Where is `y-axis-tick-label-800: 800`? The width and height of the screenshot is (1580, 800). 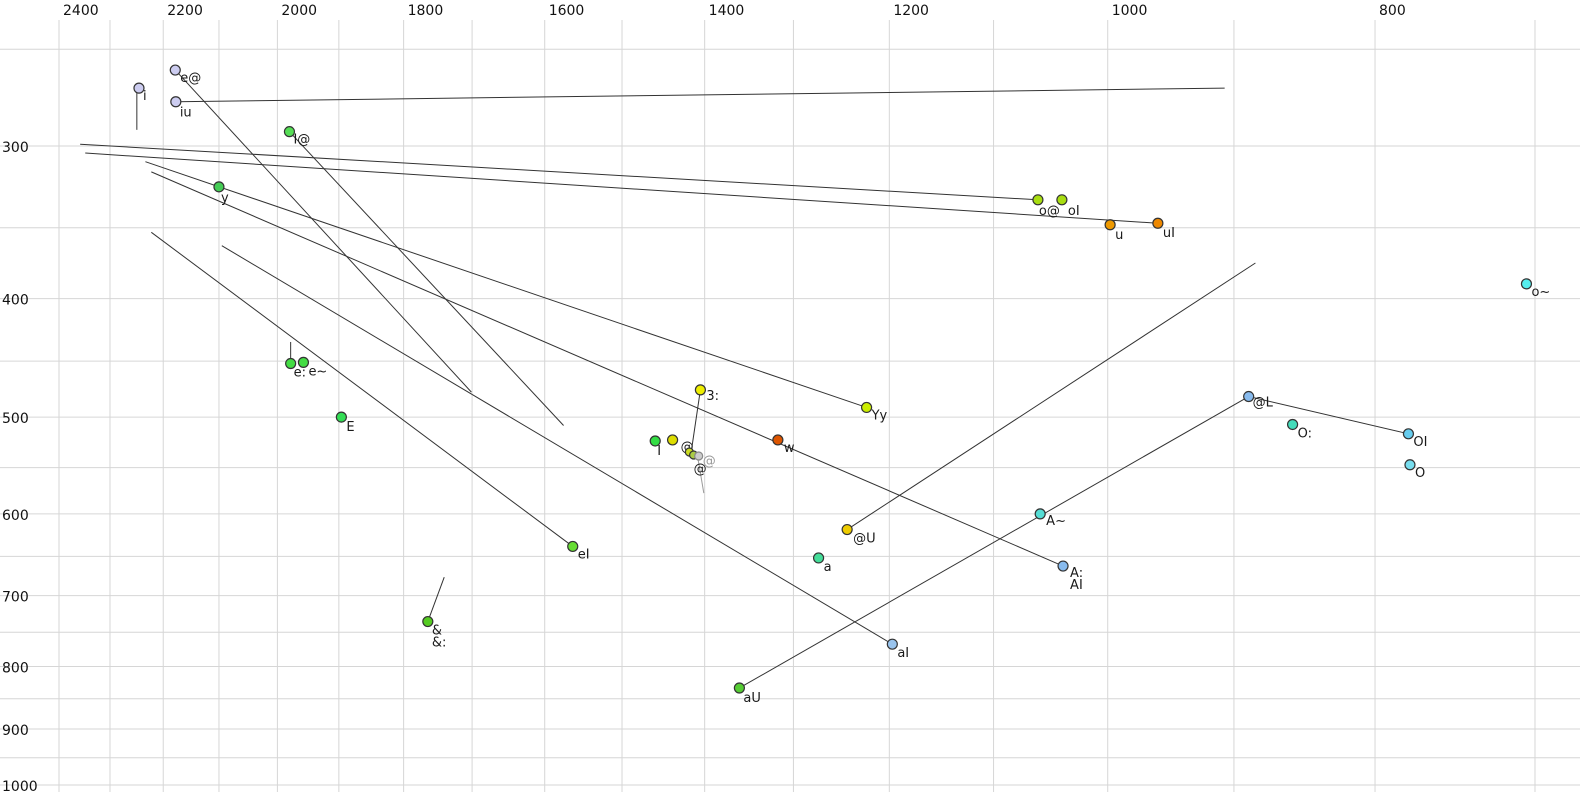
y-axis-tick-label-800: 800 is located at coordinates (15, 669).